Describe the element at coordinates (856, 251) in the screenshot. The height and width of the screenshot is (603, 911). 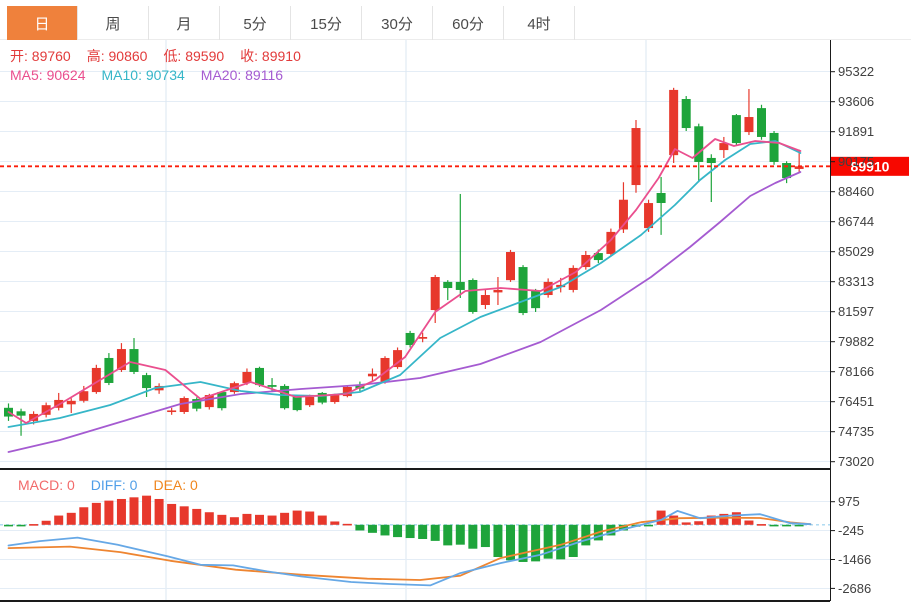
I see `axis-label: 85029` at that location.